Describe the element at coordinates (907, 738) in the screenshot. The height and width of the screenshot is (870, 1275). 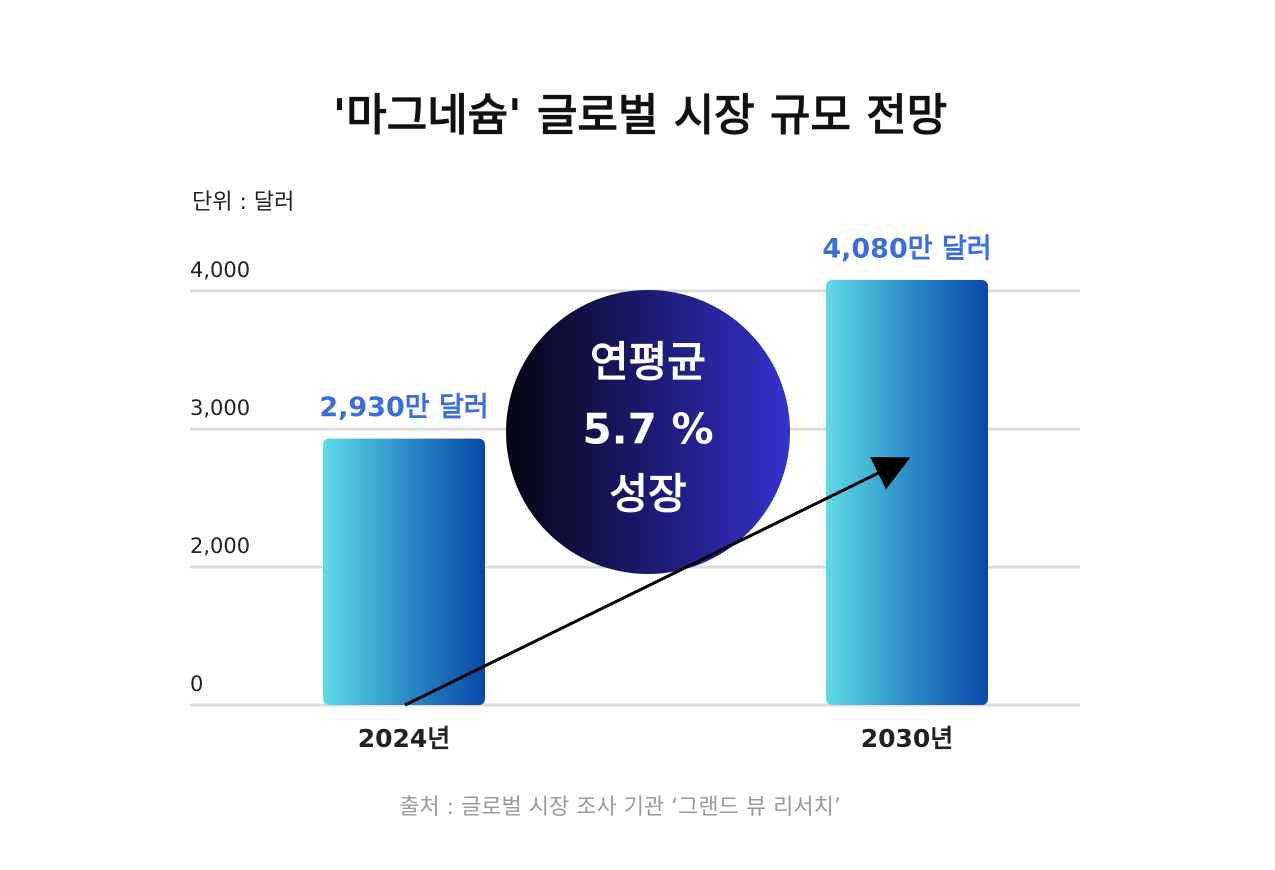
I see `x-tick-label: 2030년` at that location.